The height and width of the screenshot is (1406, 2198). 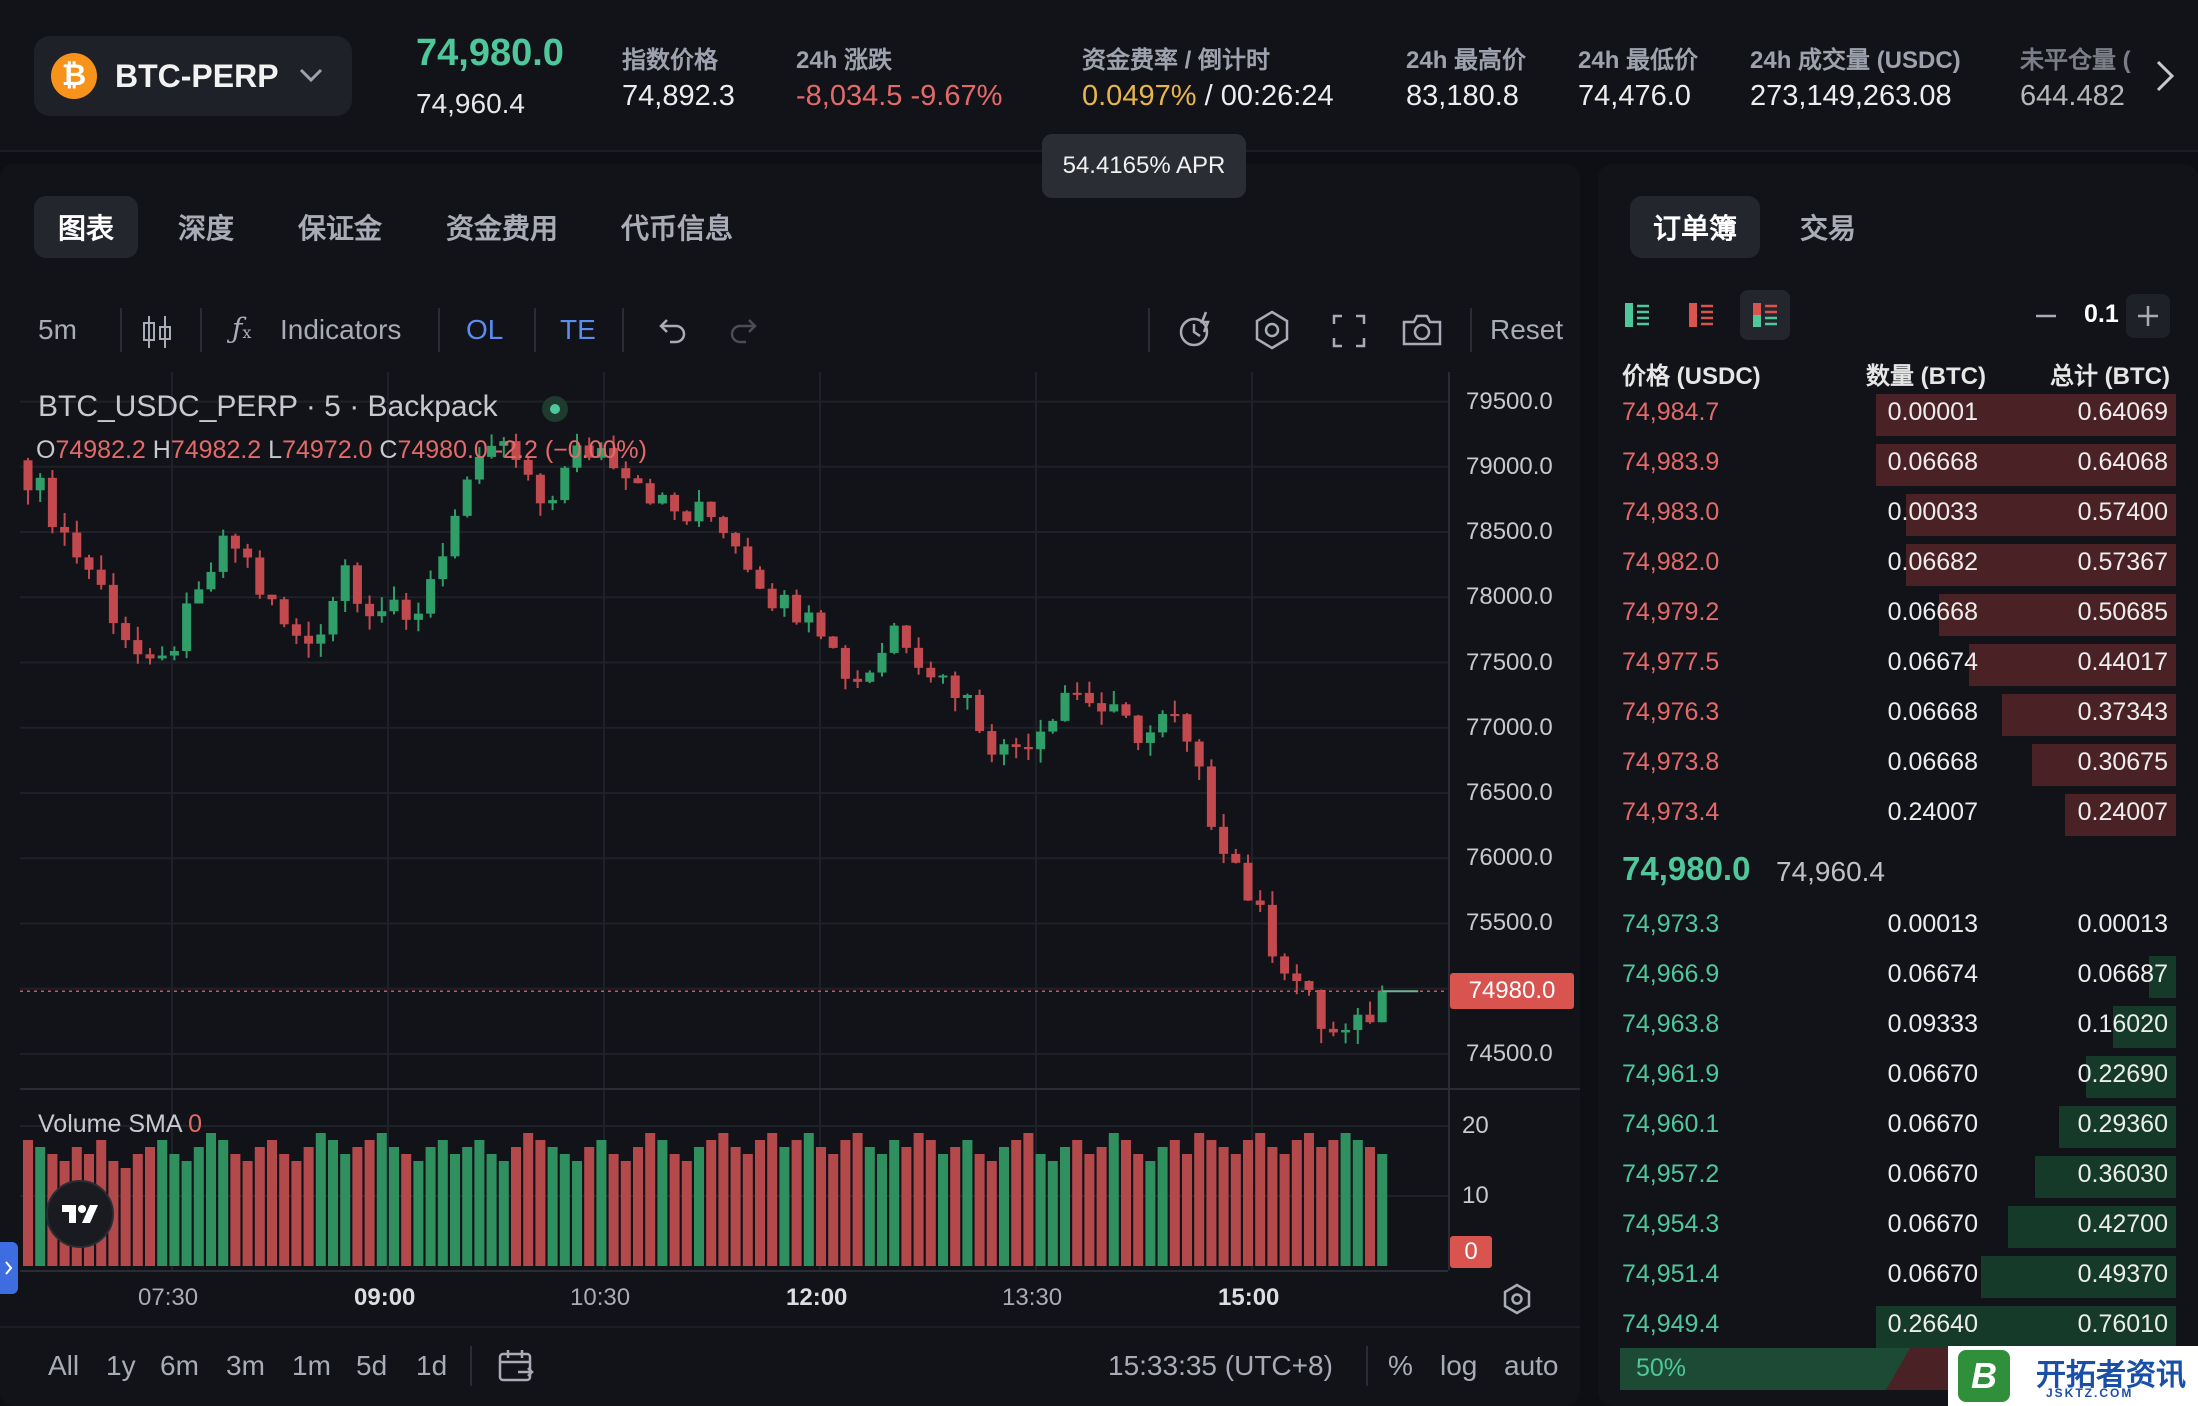 What do you see at coordinates (1898, 1127) in the screenshot?
I see `bid-row: 74,960.1 0.06670 0.29360` at bounding box center [1898, 1127].